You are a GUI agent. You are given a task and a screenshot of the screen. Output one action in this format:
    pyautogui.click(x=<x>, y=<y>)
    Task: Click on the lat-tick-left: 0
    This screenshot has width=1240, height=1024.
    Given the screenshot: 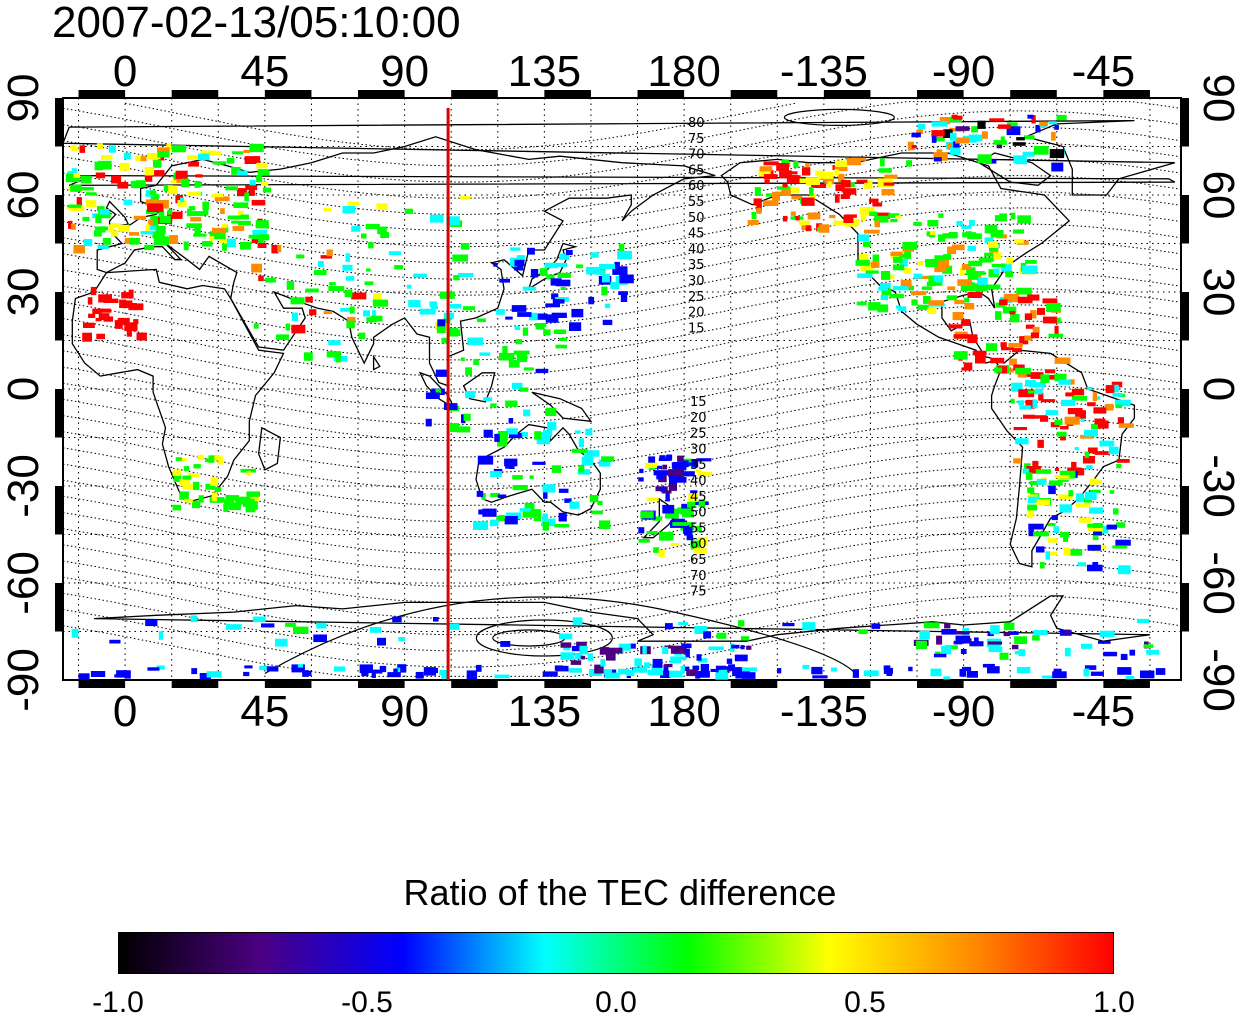 What is the action you would take?
    pyautogui.click(x=24, y=389)
    